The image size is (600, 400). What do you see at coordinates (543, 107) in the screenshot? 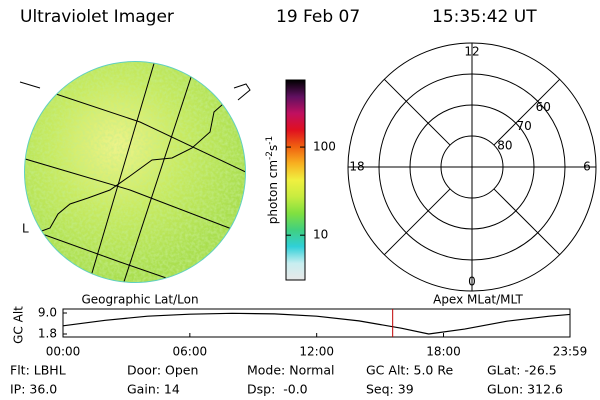
I see `polar-ring-label: 60` at bounding box center [543, 107].